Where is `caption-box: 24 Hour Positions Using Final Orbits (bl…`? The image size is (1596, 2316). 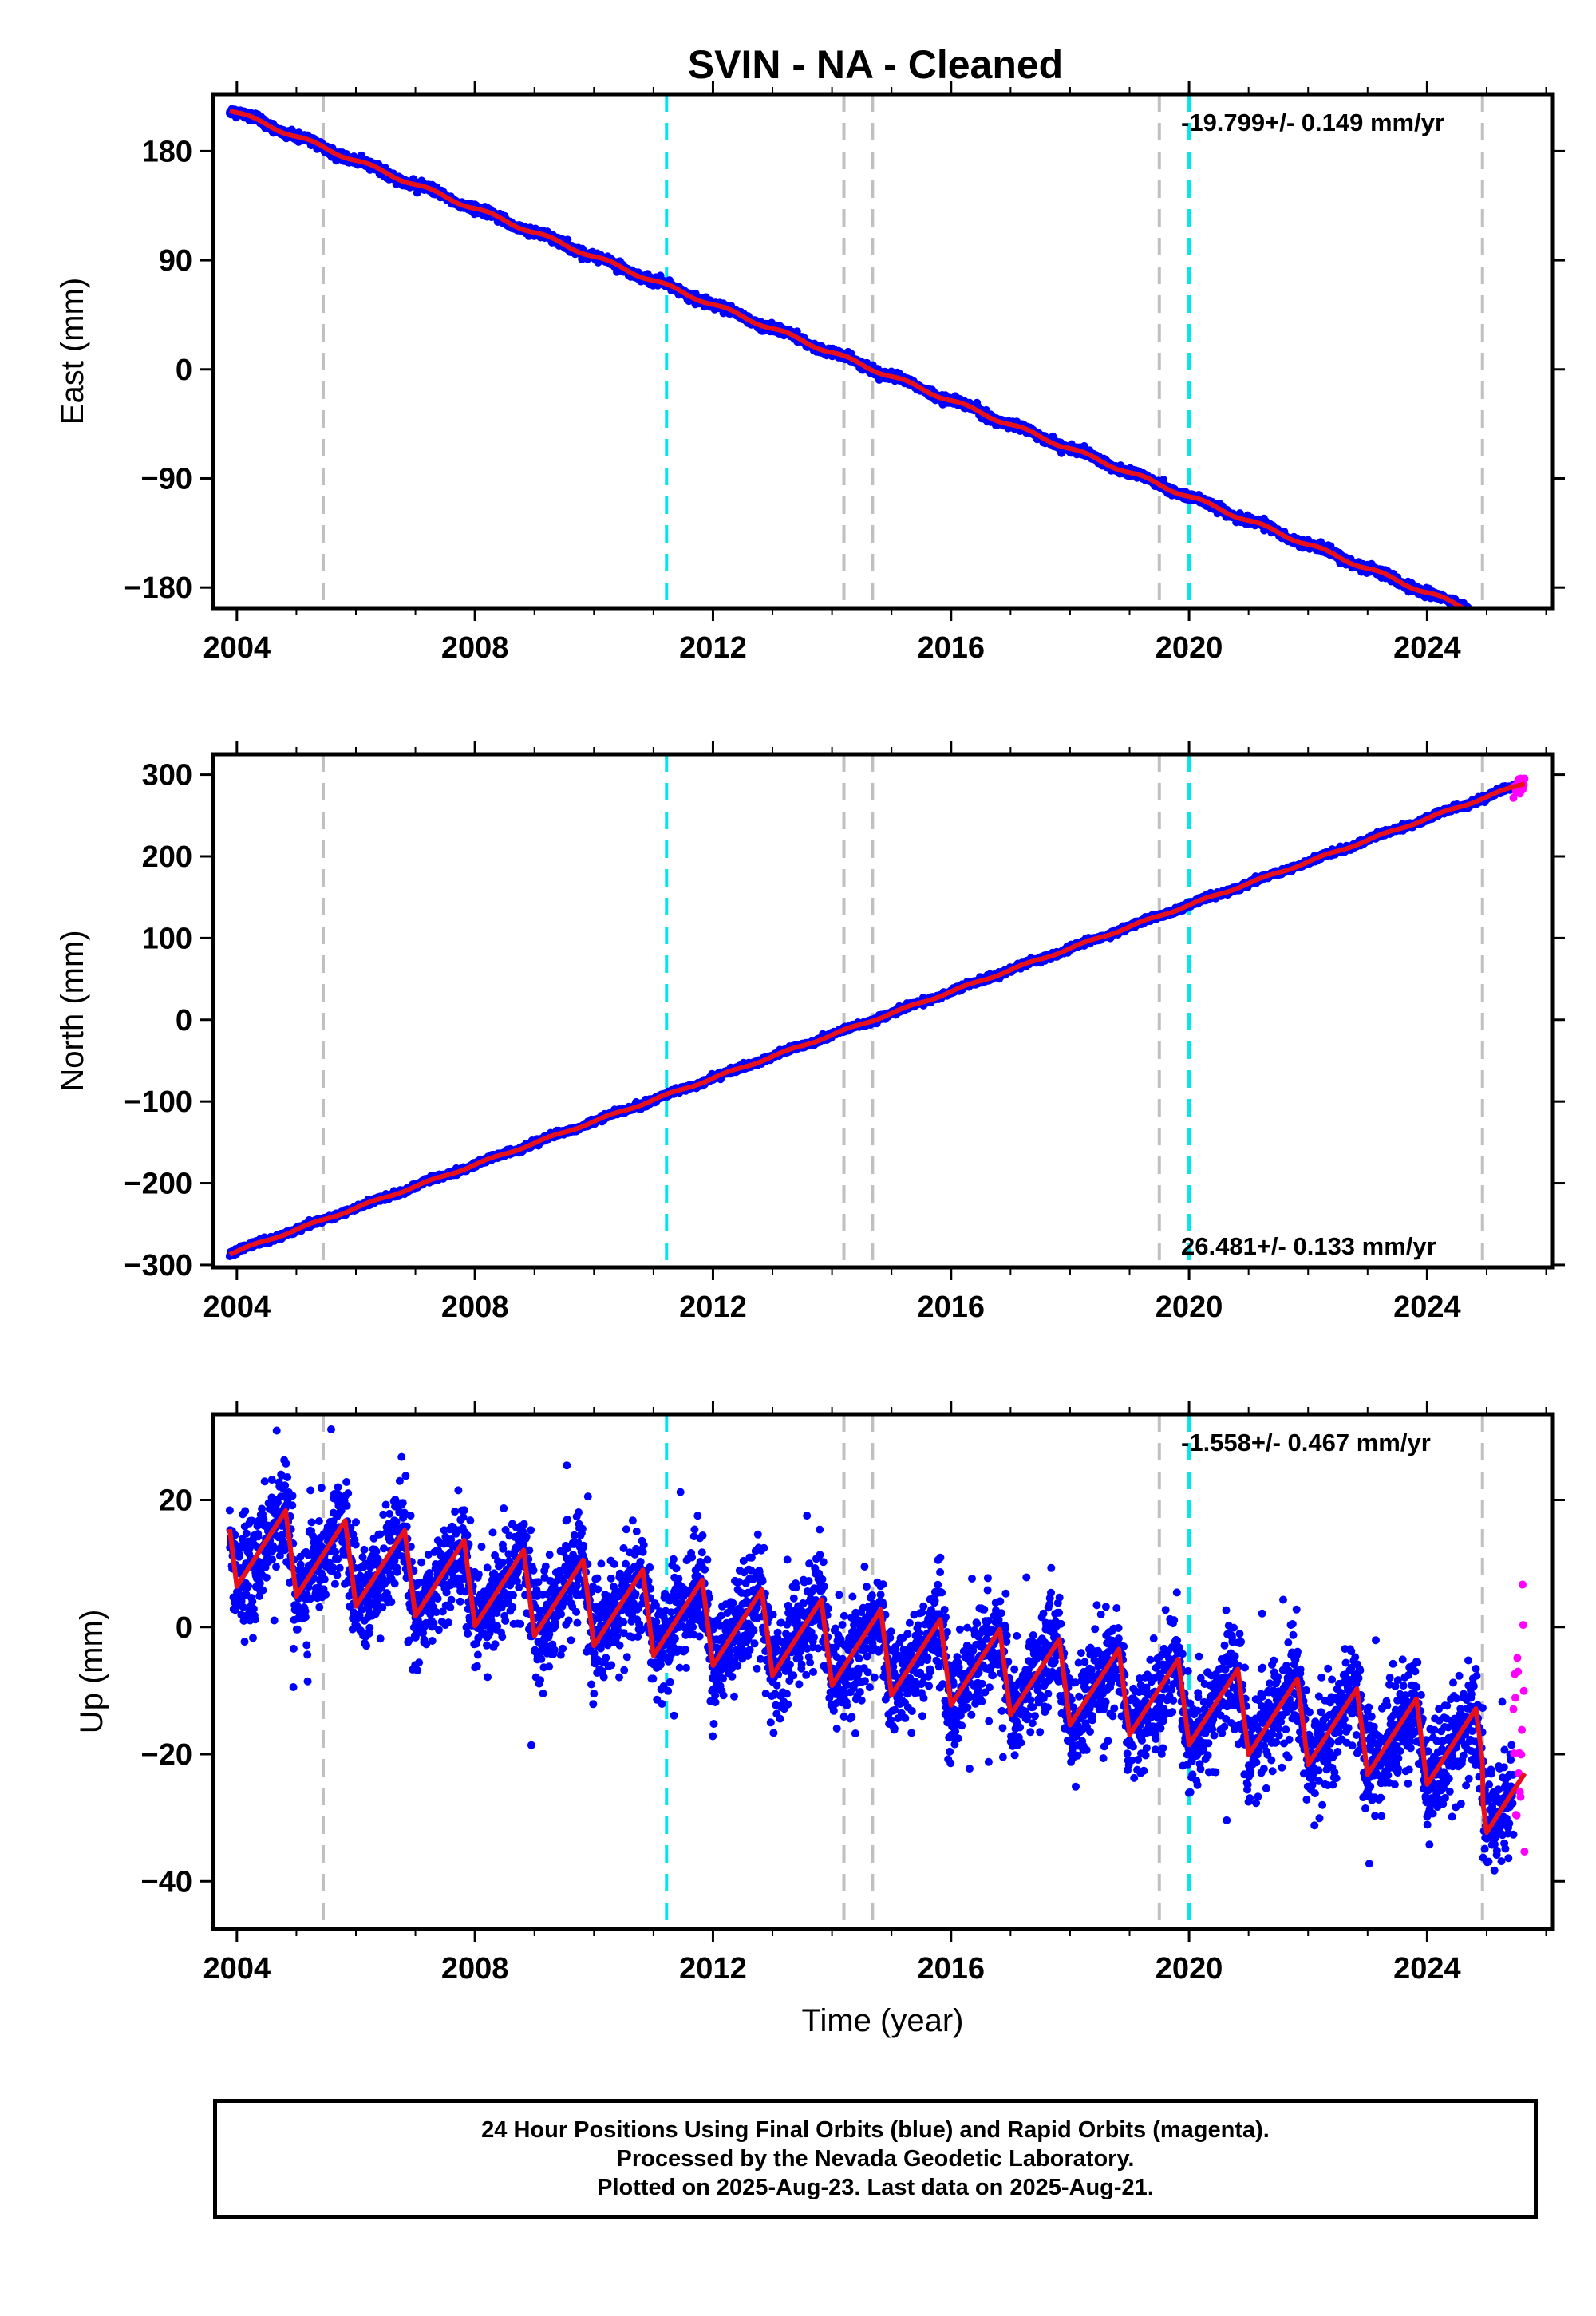 caption-box: 24 Hour Positions Using Final Orbits (bl… is located at coordinates (875, 2159).